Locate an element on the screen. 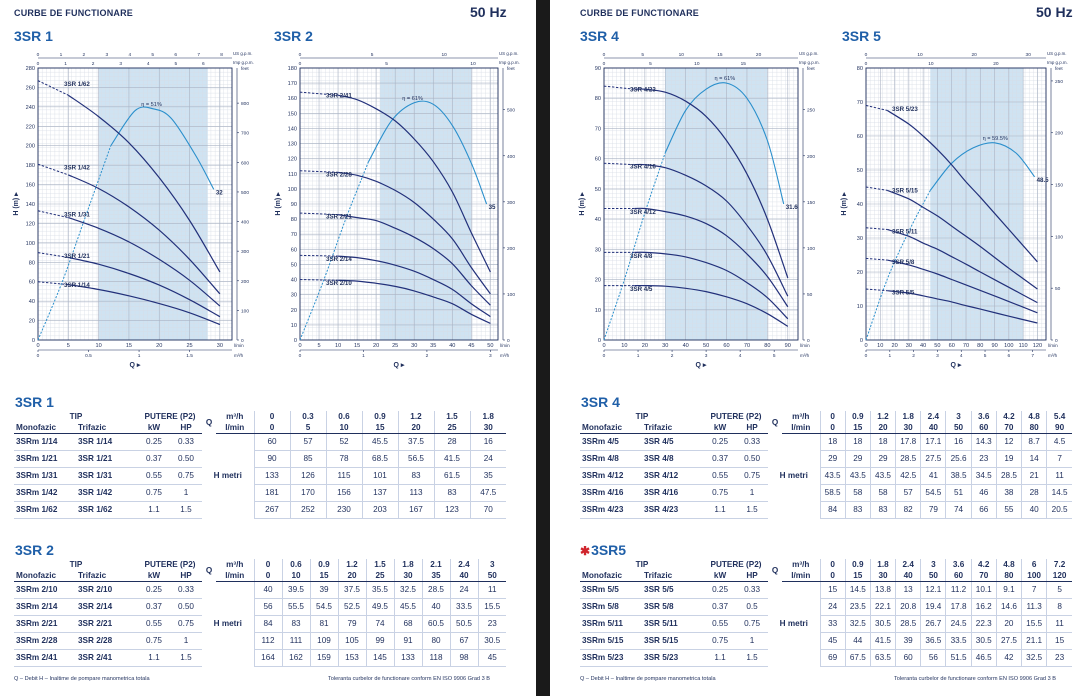 The height and width of the screenshot is (696, 1082). head-value-cell: 84 is located at coordinates (267, 624).